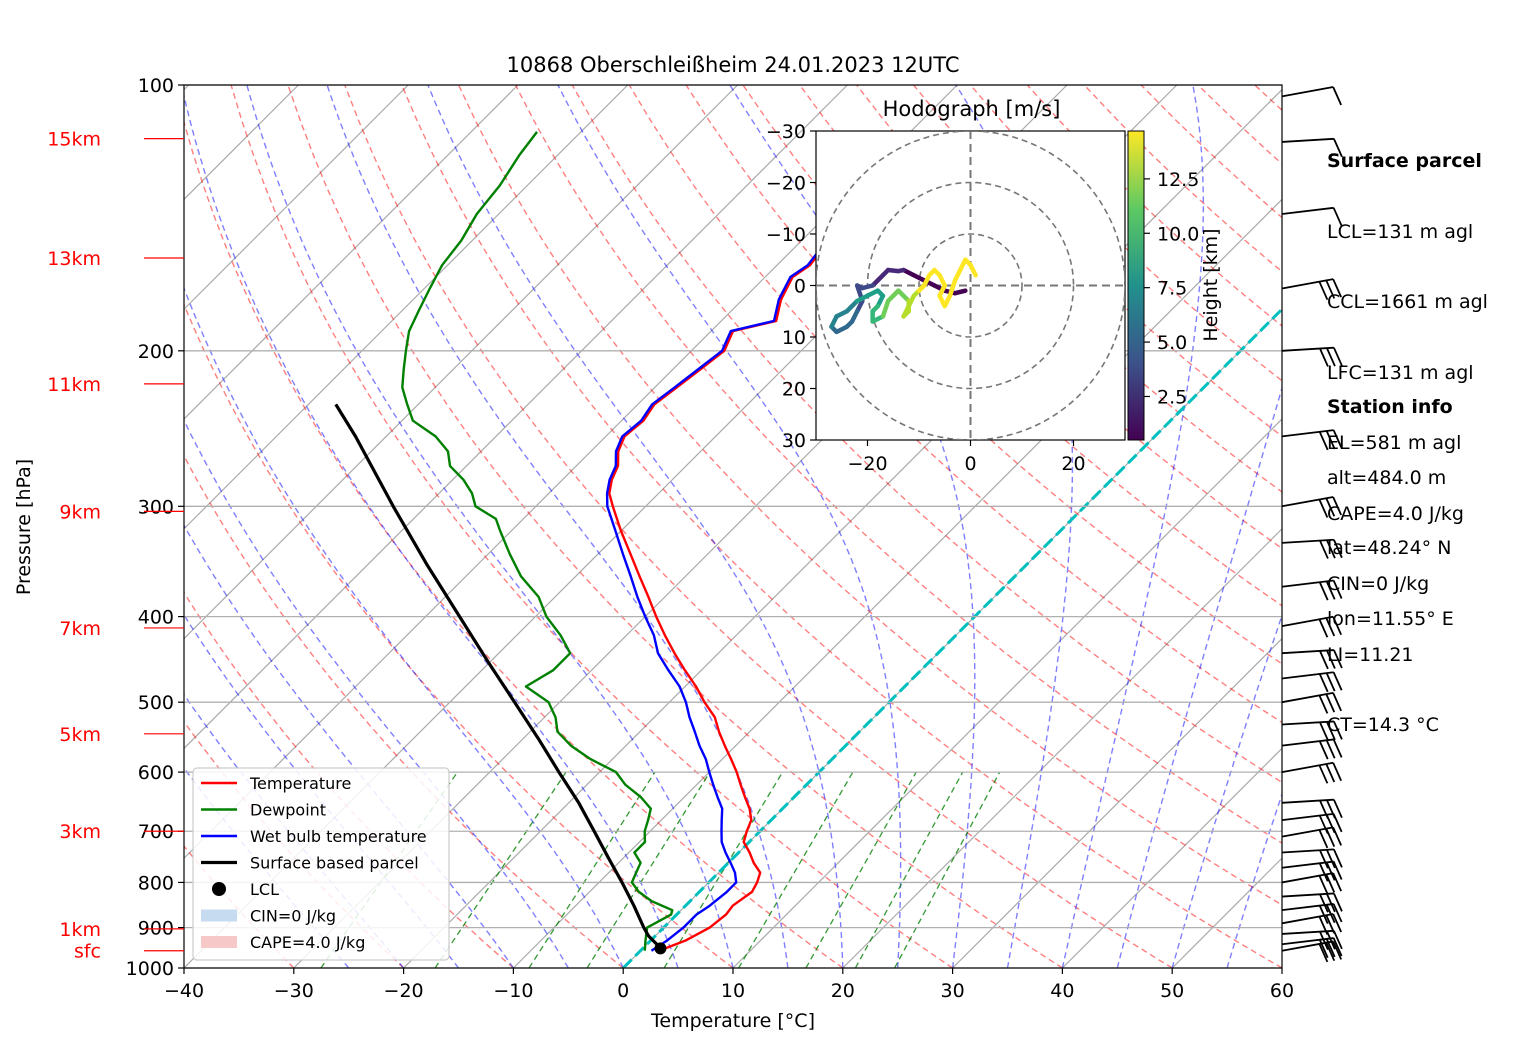  Describe the element at coordinates (732, 1021) in the screenshot. I see `x-axis-label: Temperature [°C]` at that location.